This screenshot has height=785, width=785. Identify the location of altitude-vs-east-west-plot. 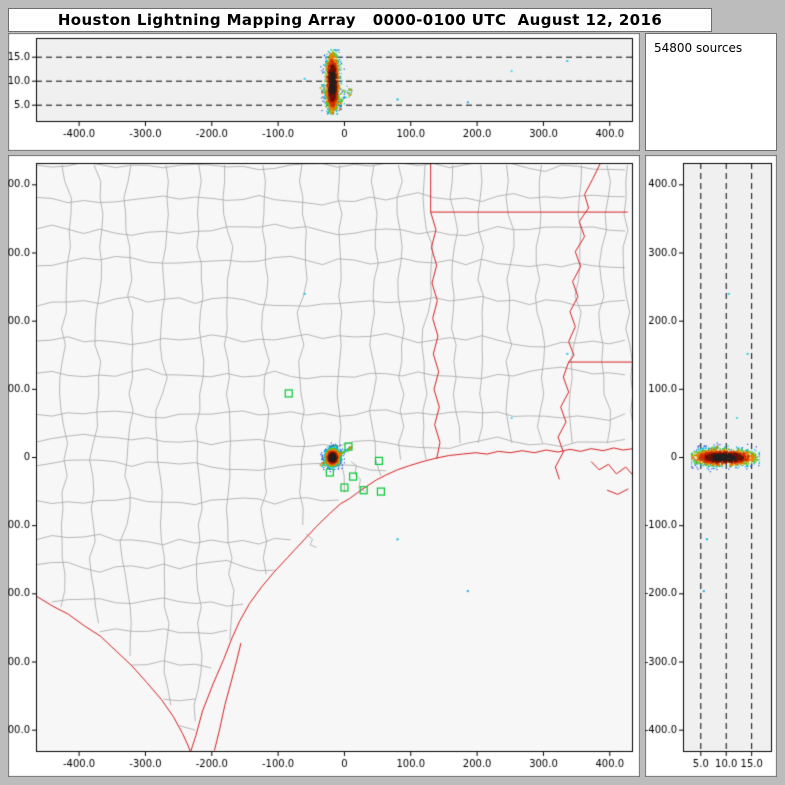
(324, 92).